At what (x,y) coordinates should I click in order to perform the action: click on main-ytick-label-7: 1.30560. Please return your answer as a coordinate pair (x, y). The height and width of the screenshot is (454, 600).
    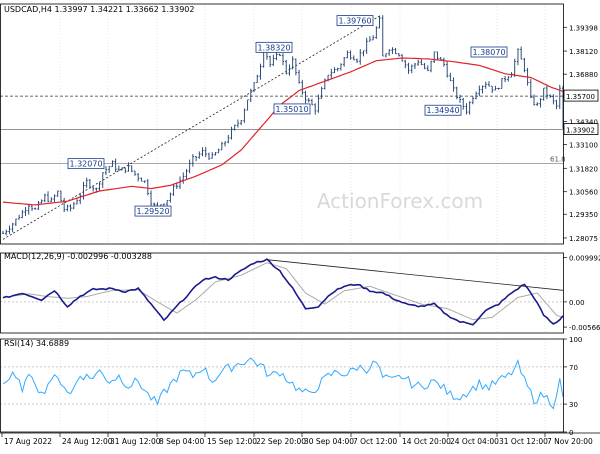
    Looking at the image, I should click on (583, 193).